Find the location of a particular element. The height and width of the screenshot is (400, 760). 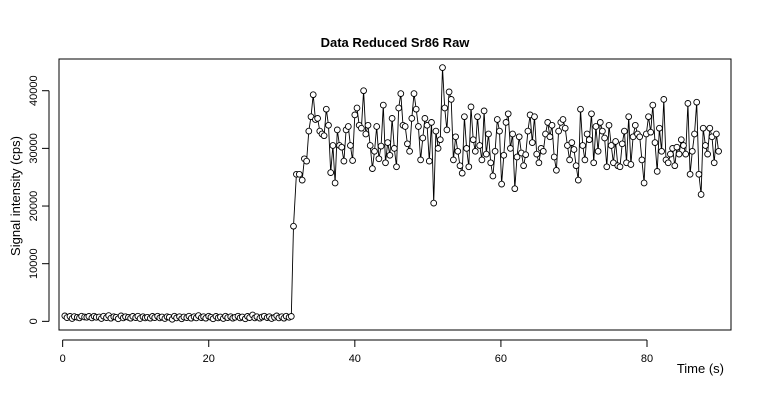

y-tick-label: 0 is located at coordinates (34, 321).